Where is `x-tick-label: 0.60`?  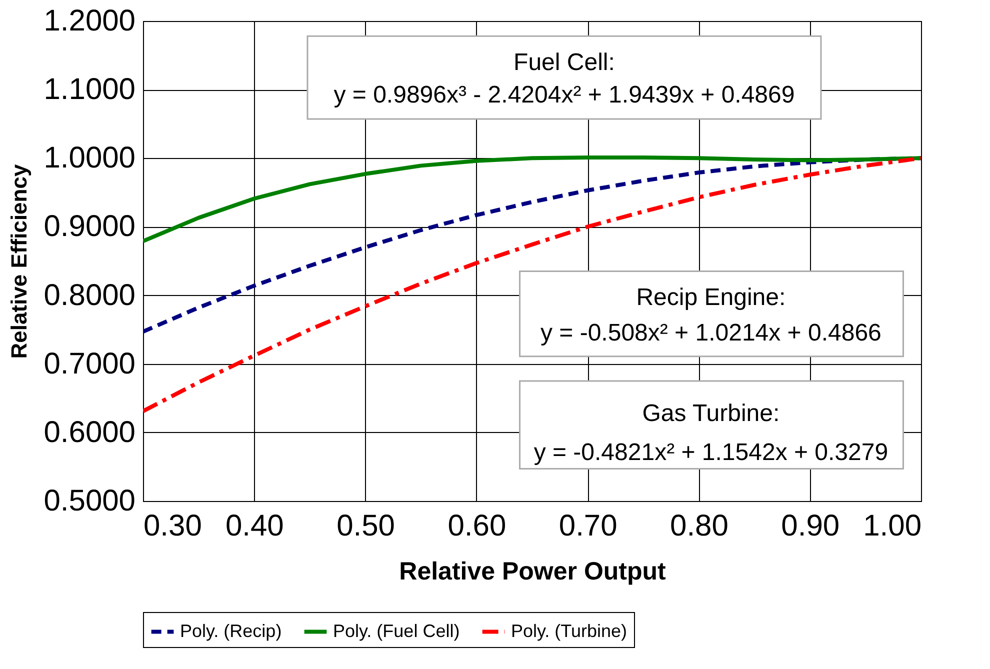
x-tick-label: 0.60 is located at coordinates (477, 526).